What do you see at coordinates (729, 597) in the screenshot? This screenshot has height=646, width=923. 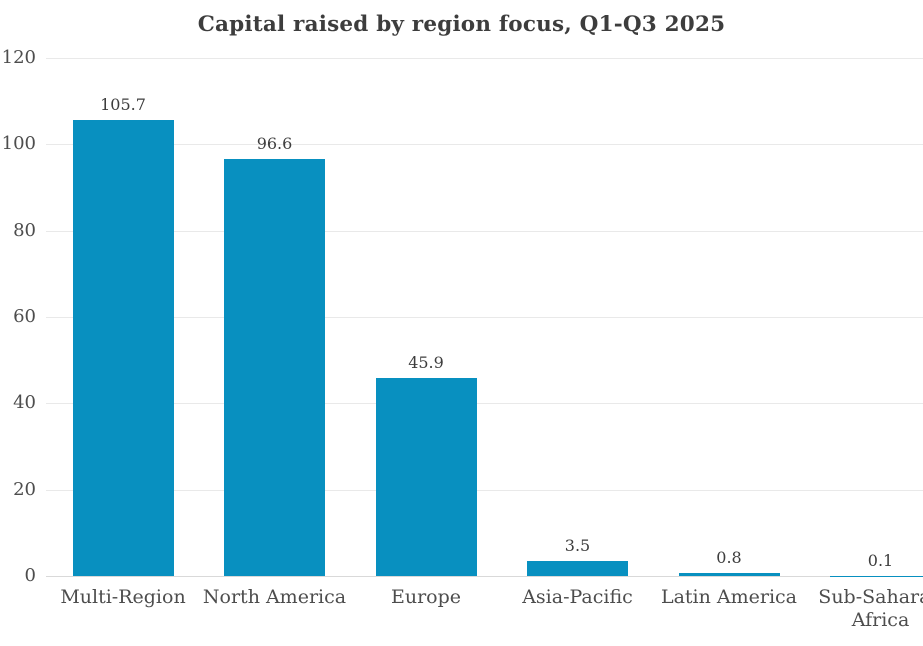 I see `category-label: Latin America` at bounding box center [729, 597].